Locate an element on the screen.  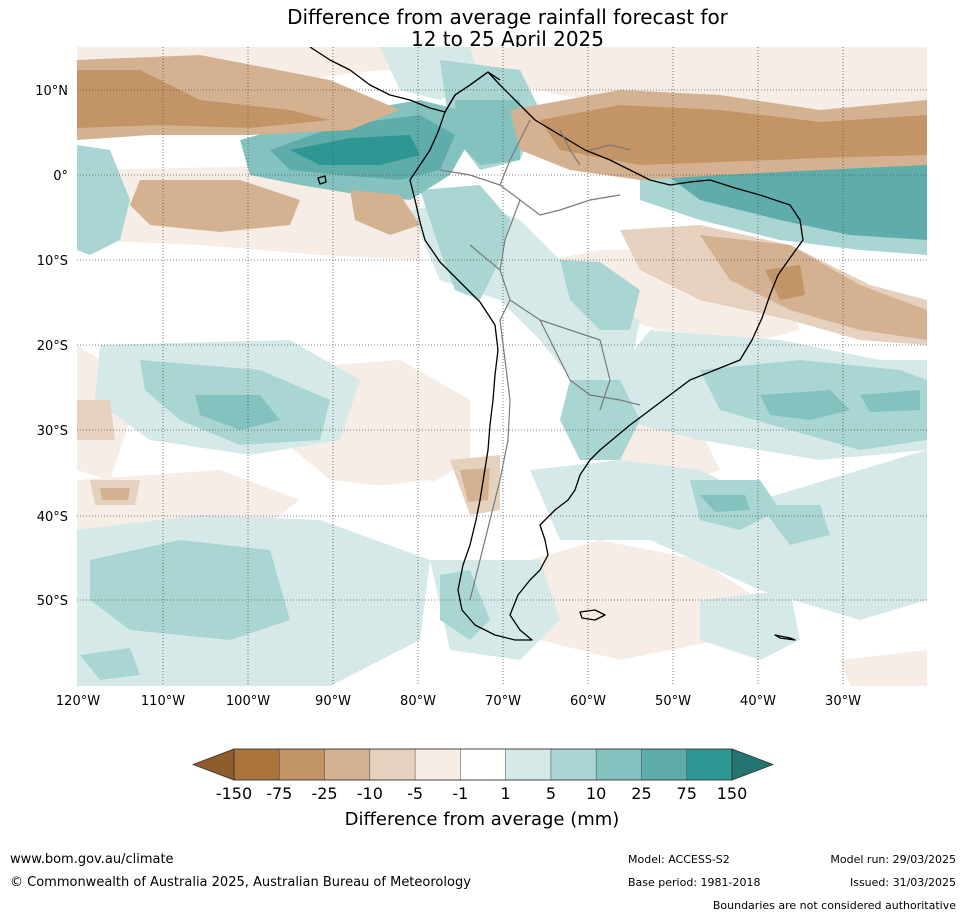
footer-model: Model: ACCESS-S2 is located at coordinates (679, 859).